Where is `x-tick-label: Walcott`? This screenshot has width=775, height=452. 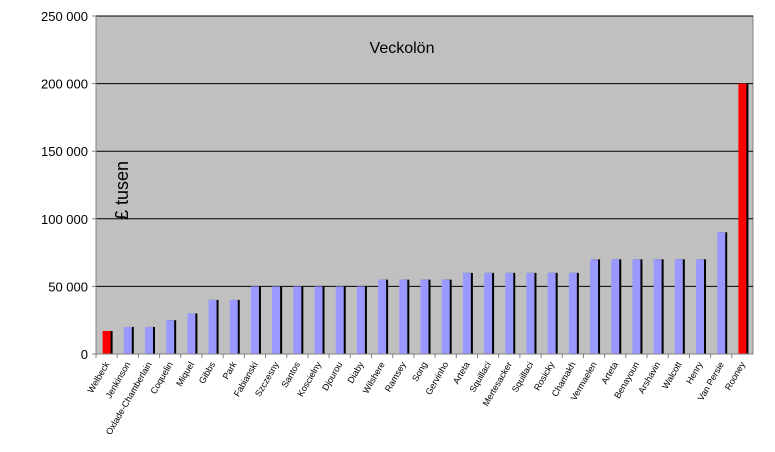
x-tick-label: Walcott is located at coordinates (672, 375).